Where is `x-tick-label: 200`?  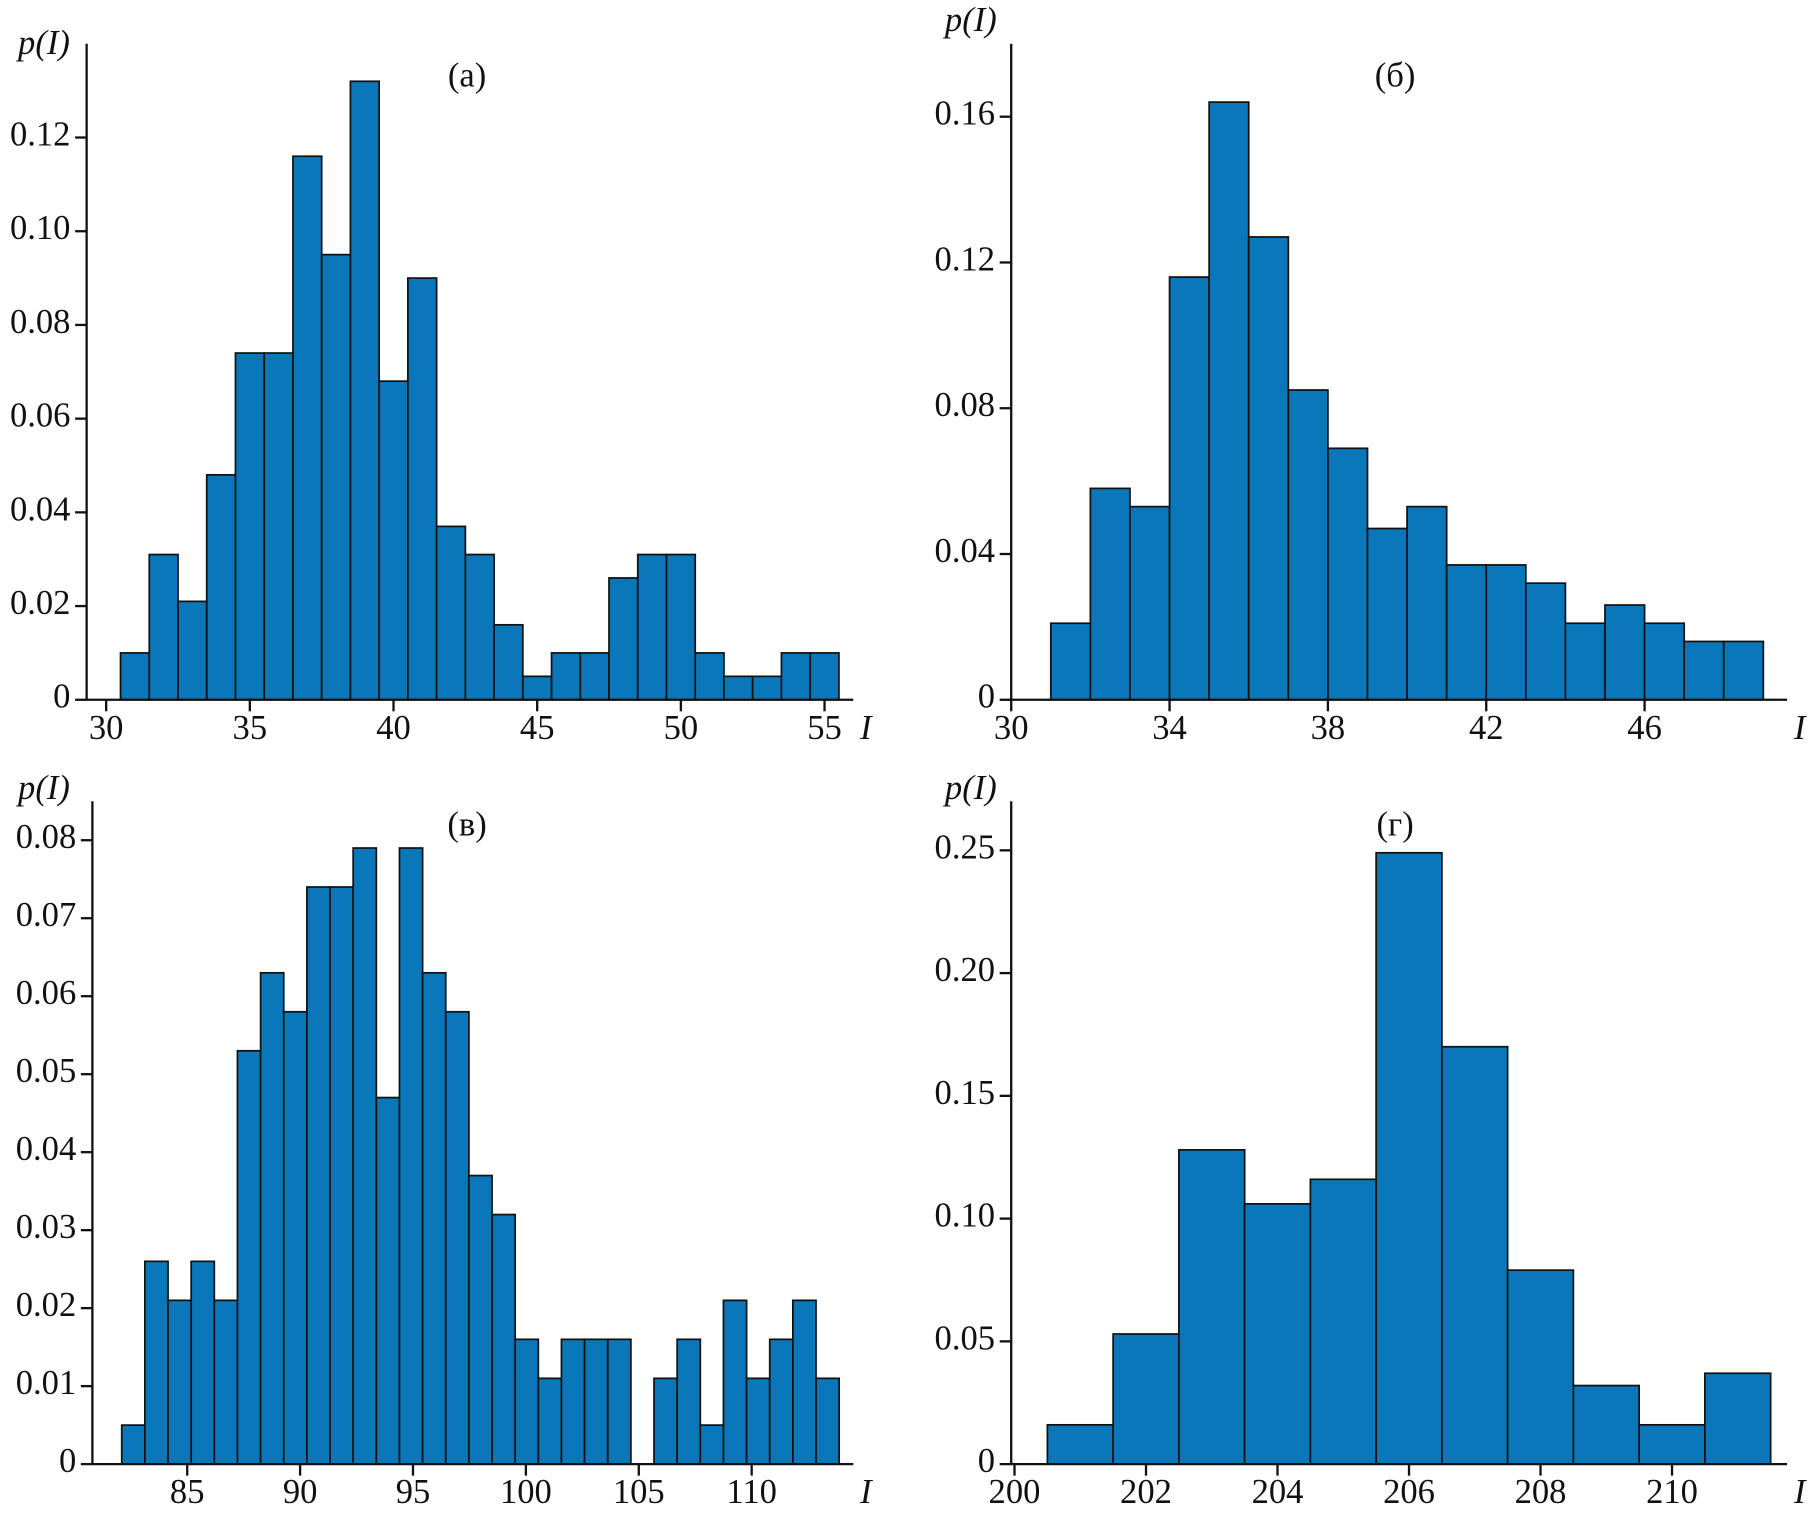 x-tick-label: 200 is located at coordinates (1015, 1492).